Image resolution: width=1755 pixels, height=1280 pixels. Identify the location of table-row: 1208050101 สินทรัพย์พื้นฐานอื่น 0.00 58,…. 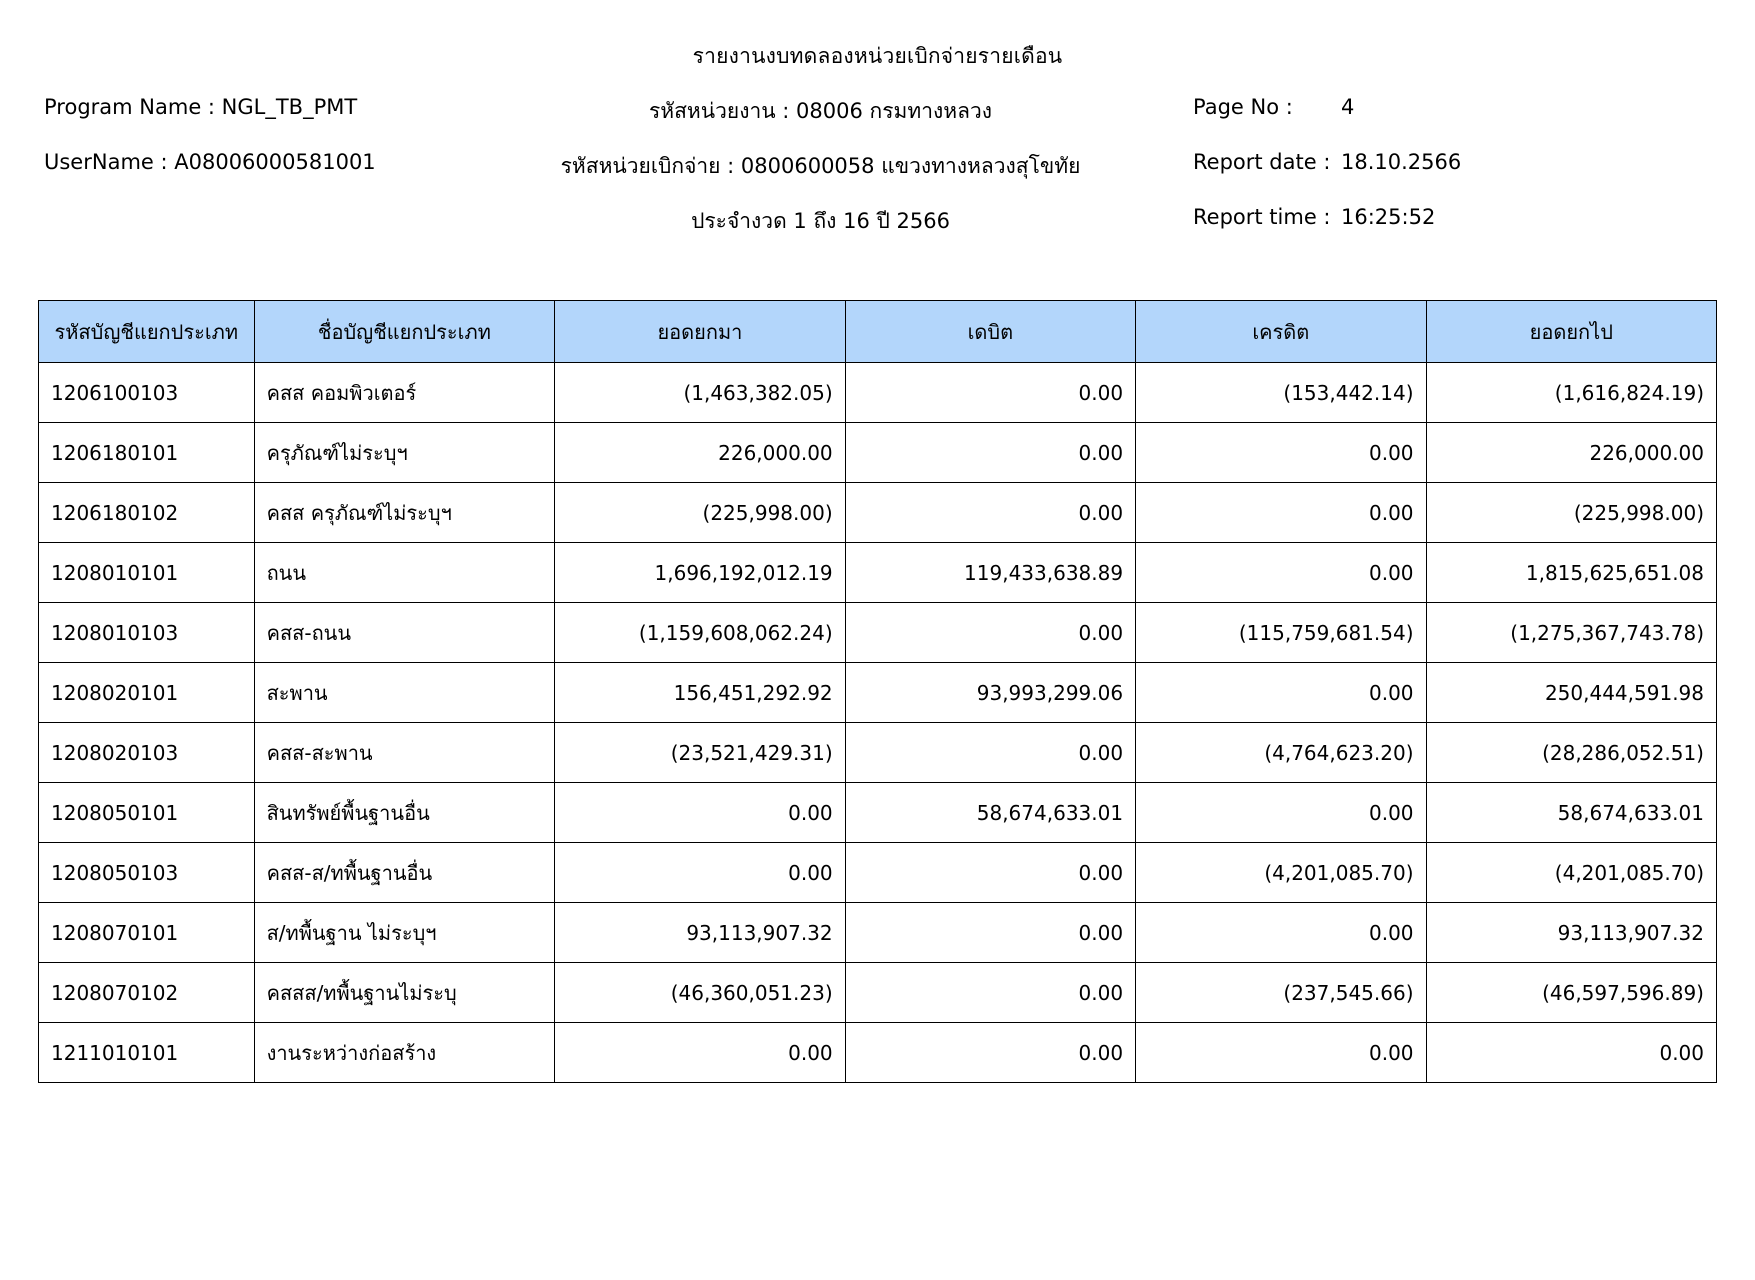
(878, 812).